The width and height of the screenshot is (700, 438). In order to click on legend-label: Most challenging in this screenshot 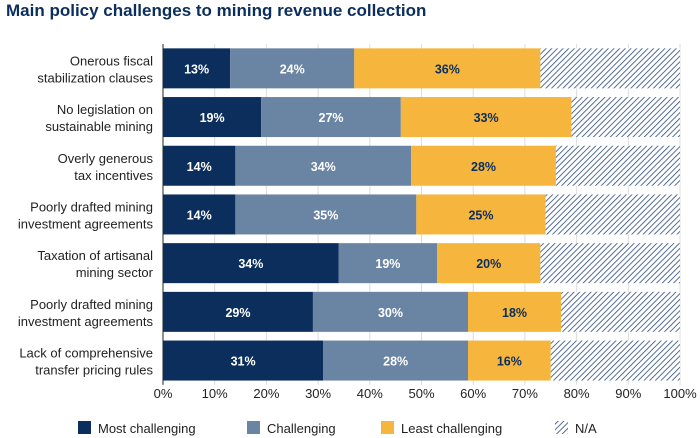, I will do `click(147, 428)`.